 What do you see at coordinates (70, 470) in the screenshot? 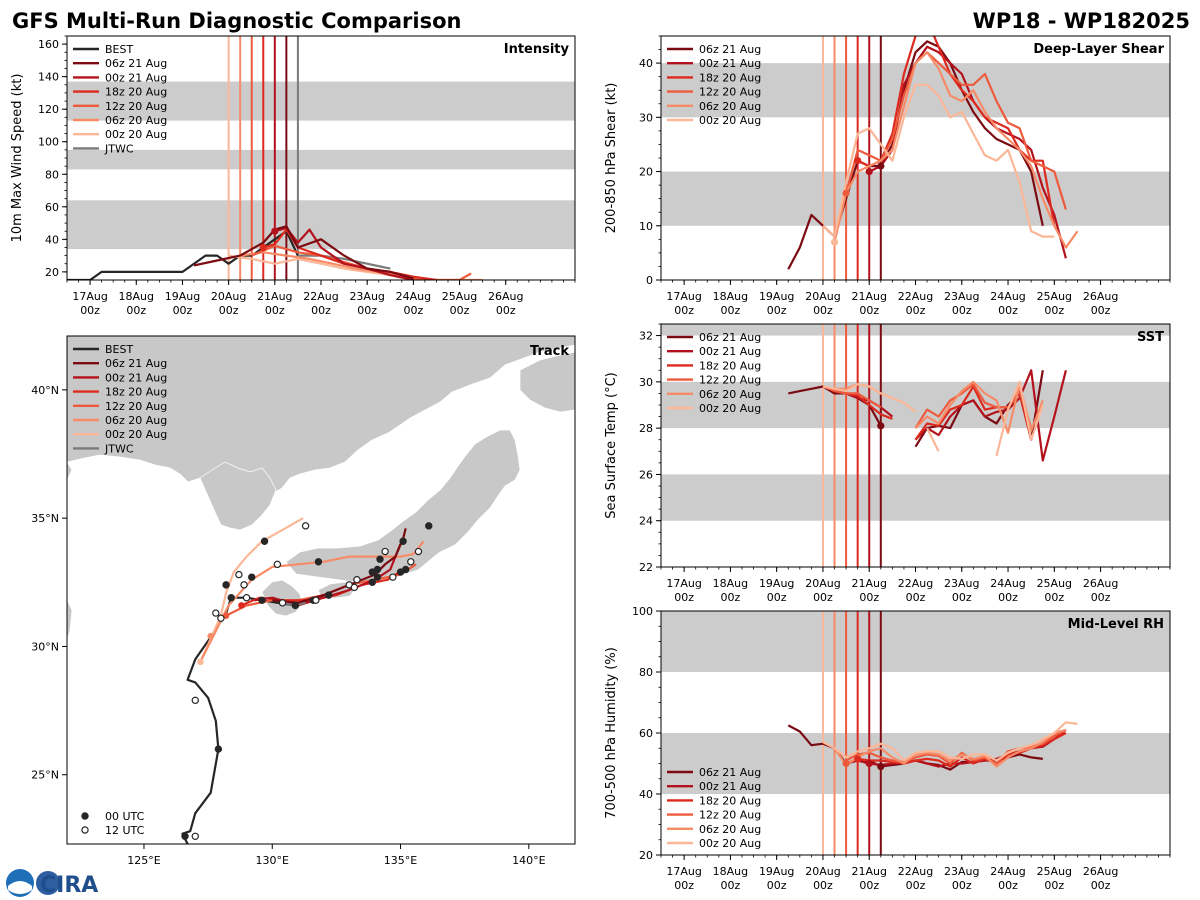
I see `coast-china` at bounding box center [70, 470].